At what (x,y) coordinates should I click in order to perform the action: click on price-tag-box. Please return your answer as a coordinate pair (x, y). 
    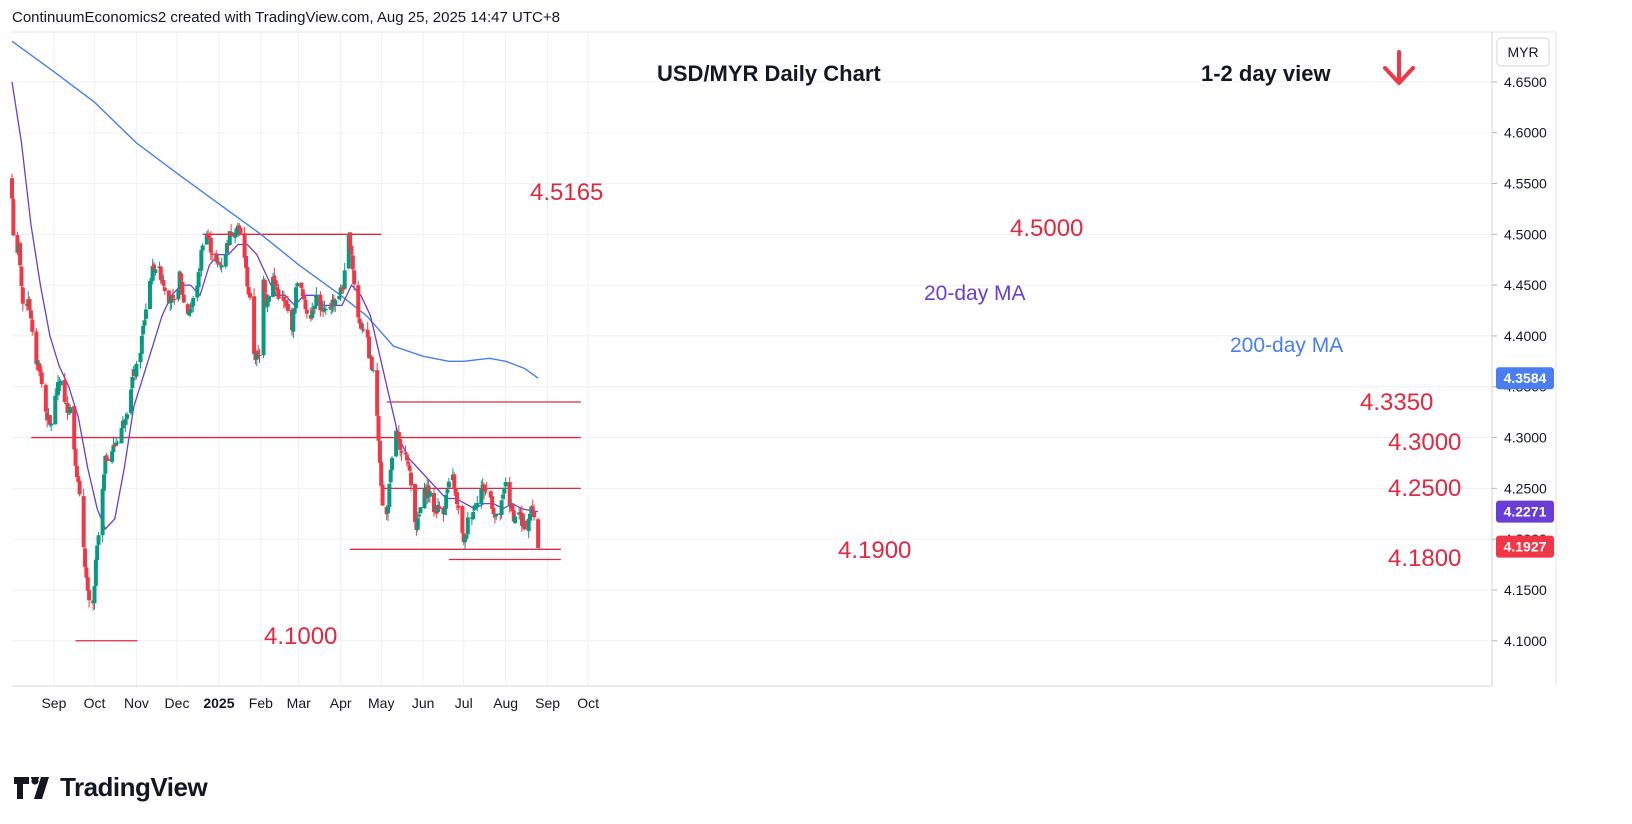
    Looking at the image, I should click on (1525, 511).